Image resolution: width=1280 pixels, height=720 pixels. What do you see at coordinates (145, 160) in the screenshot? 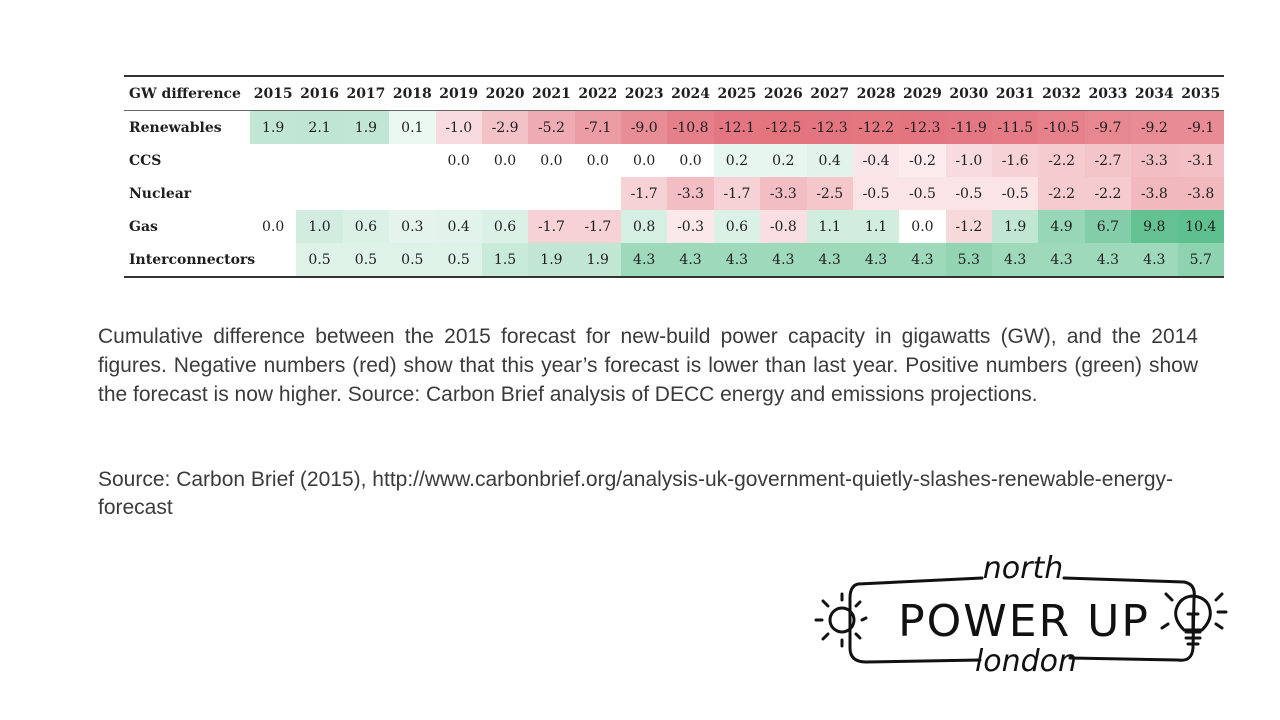
I see `row-label: CCS` at bounding box center [145, 160].